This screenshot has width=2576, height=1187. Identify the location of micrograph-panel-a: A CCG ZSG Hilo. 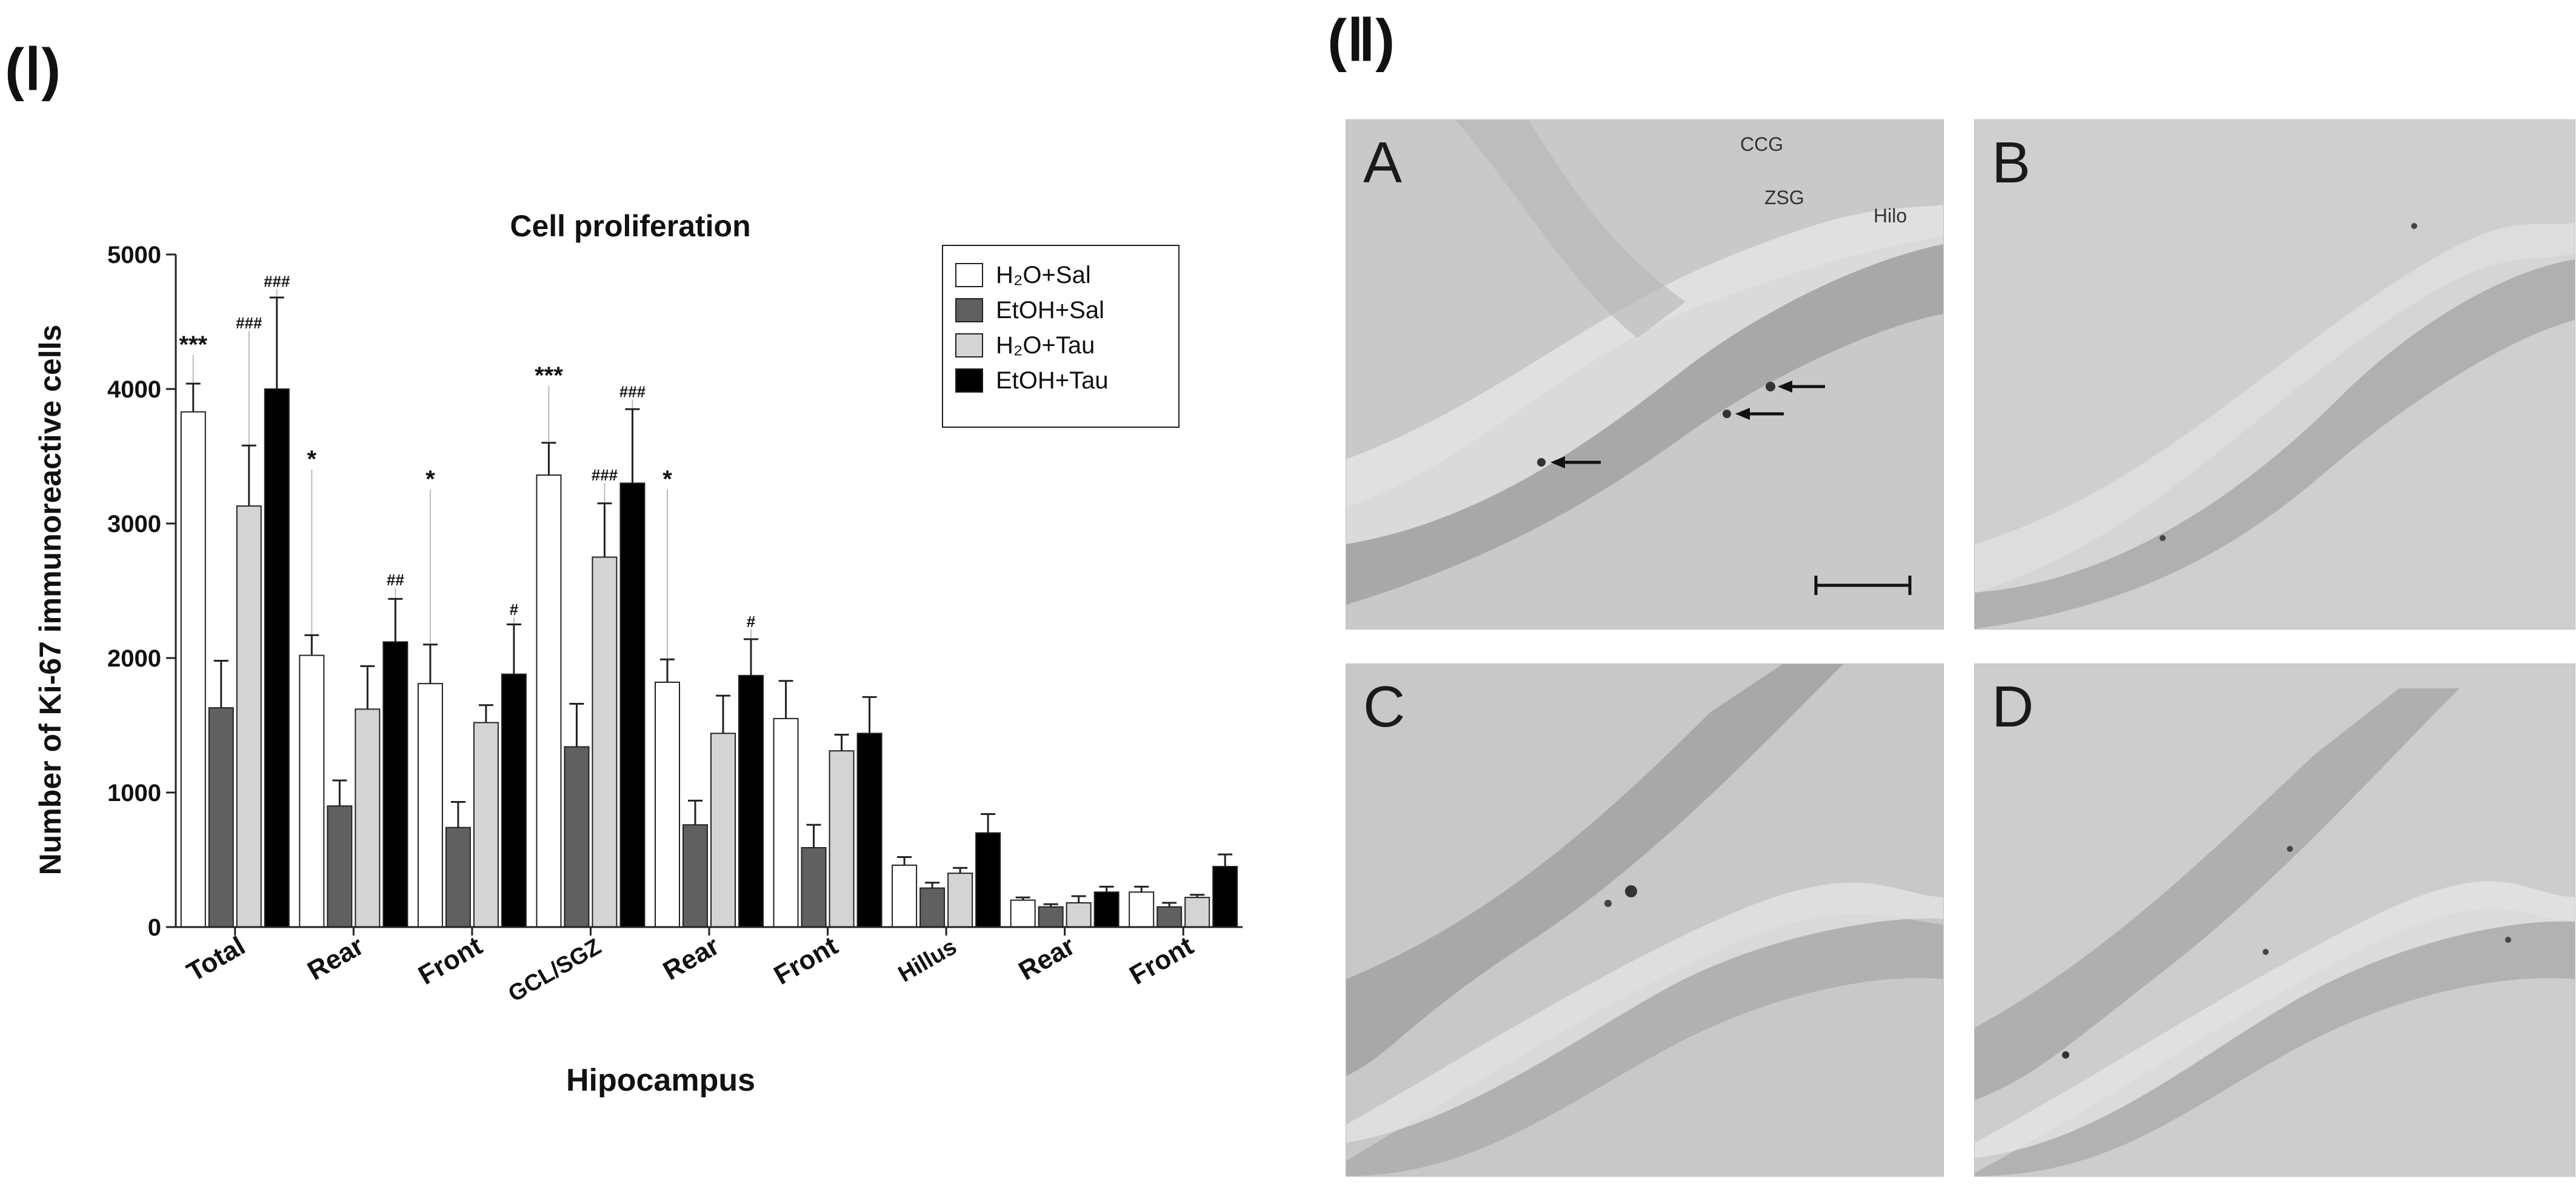
(1645, 374).